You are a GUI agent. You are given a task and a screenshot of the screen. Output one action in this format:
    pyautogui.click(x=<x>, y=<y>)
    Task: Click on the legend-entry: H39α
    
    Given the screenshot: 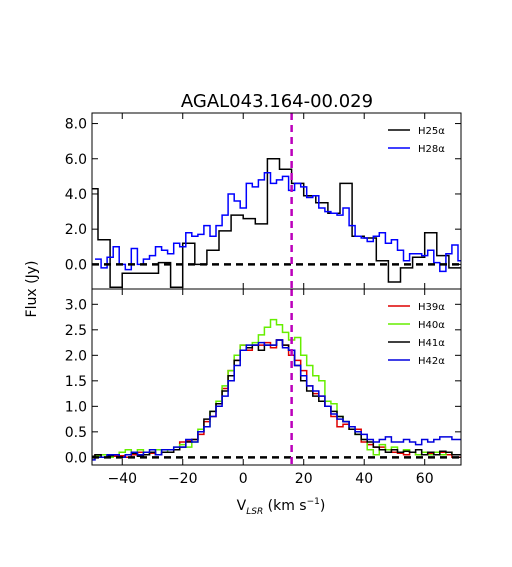 What is the action you would take?
    pyautogui.click(x=431, y=307)
    